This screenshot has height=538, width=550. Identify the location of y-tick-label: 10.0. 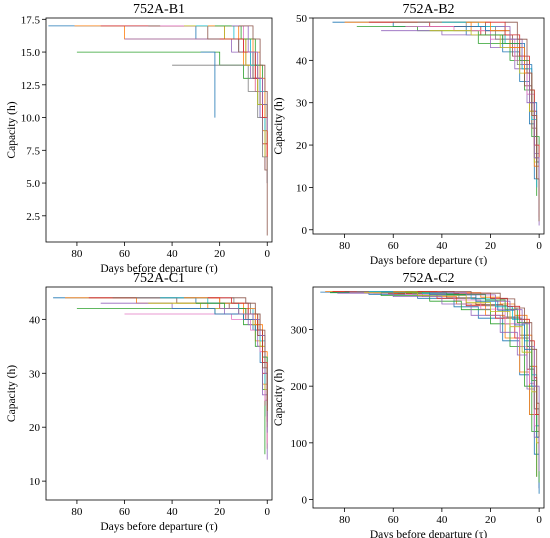
(31, 119).